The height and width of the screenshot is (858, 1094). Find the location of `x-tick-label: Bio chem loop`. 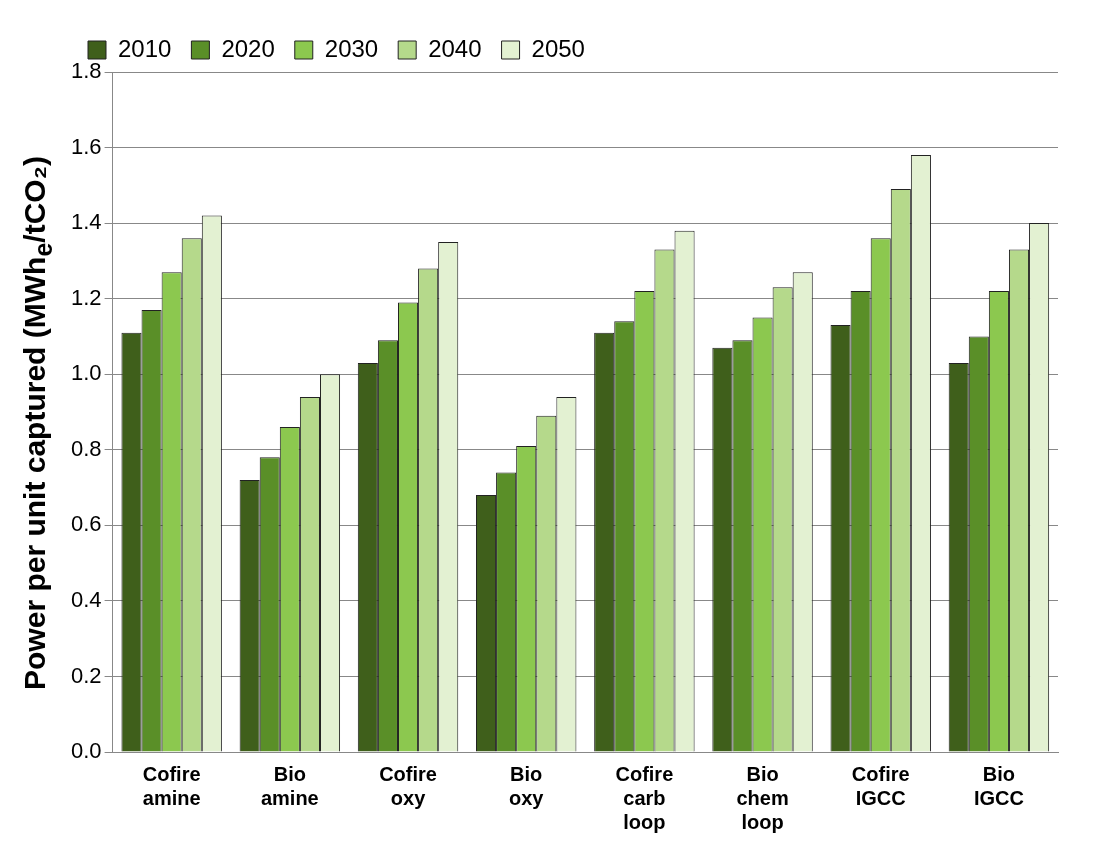

x-tick-label: Bio chem loop is located at coordinates (762, 797).